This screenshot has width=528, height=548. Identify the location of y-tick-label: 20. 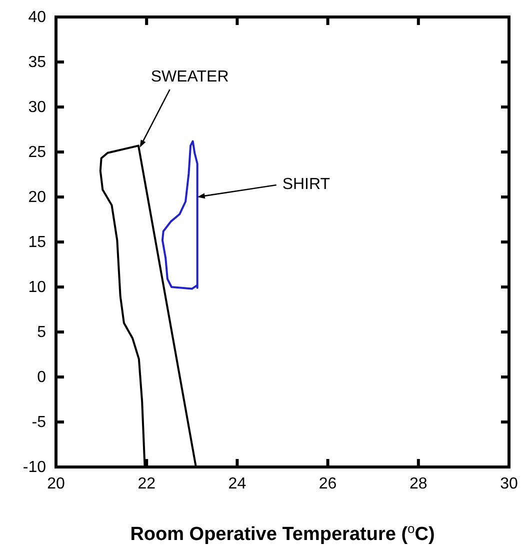
(37, 197).